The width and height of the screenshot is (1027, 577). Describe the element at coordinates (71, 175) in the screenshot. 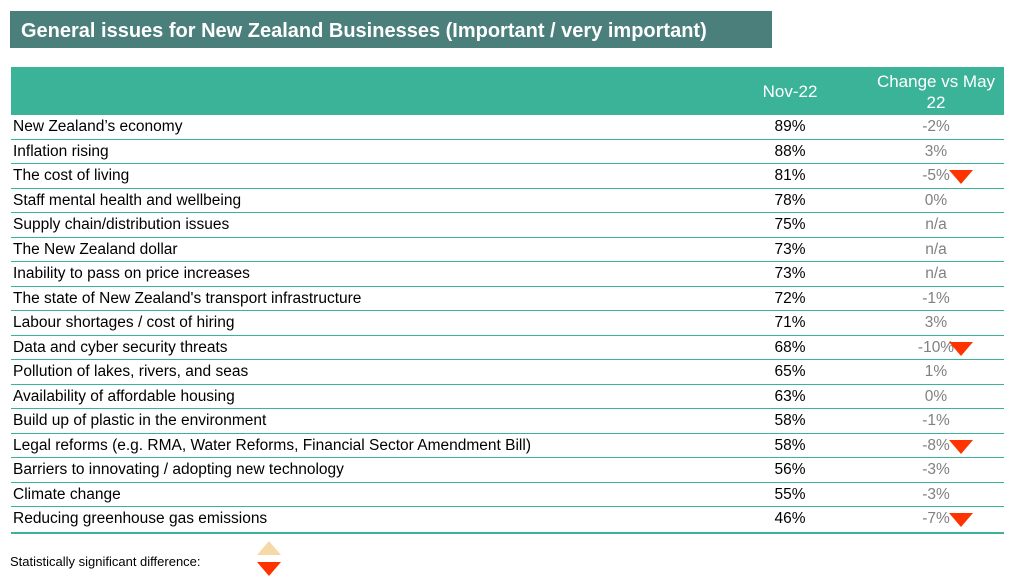

I see `issue-label: The cost of living` at that location.